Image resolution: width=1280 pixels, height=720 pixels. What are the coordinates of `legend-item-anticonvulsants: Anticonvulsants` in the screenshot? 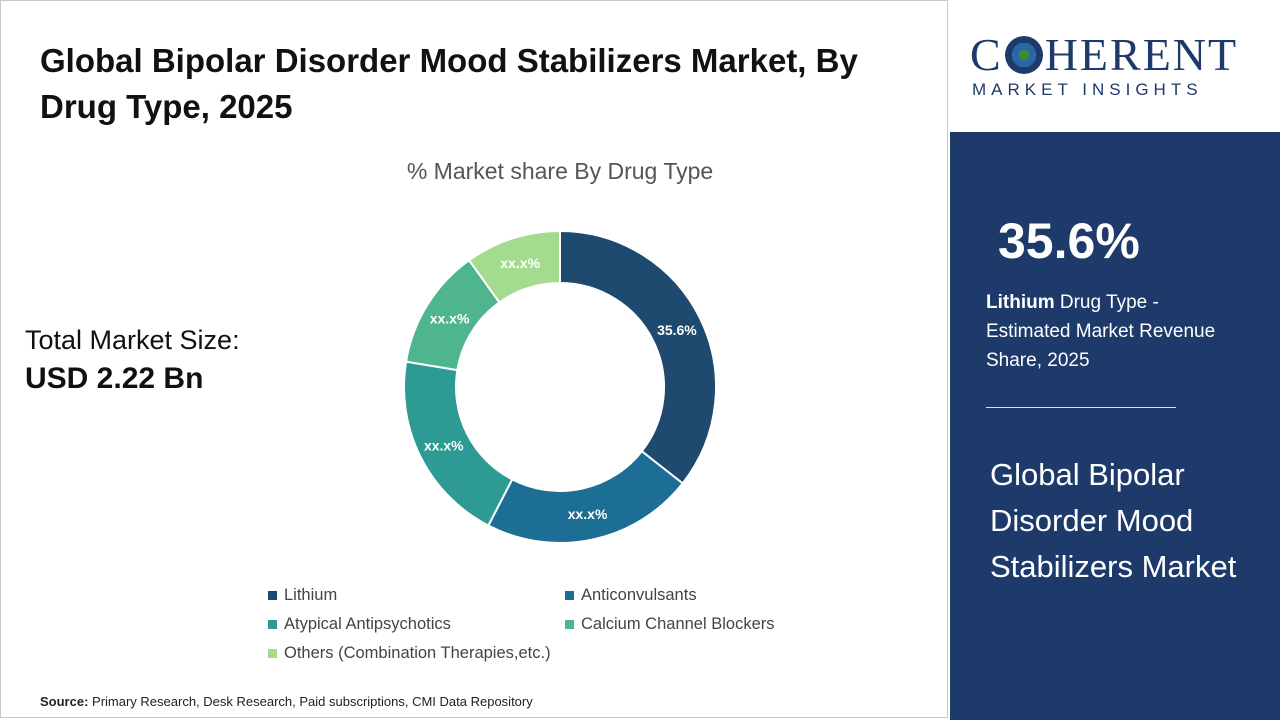 It's located at (696, 595).